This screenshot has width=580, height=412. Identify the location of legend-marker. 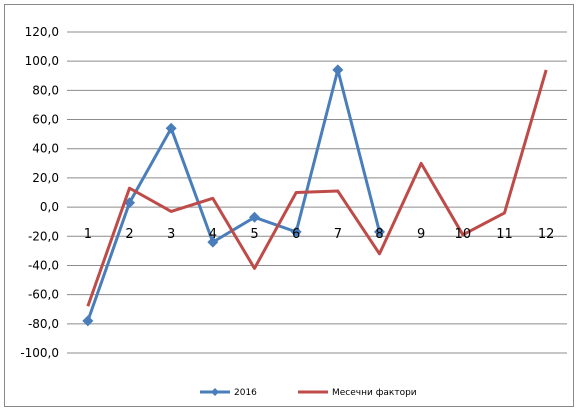
(215, 392).